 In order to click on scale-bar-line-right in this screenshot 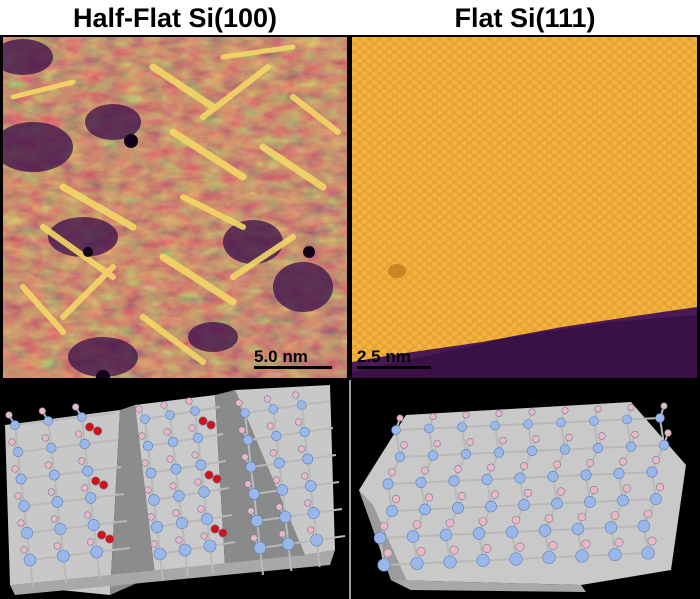, I will do `click(394, 367)`.